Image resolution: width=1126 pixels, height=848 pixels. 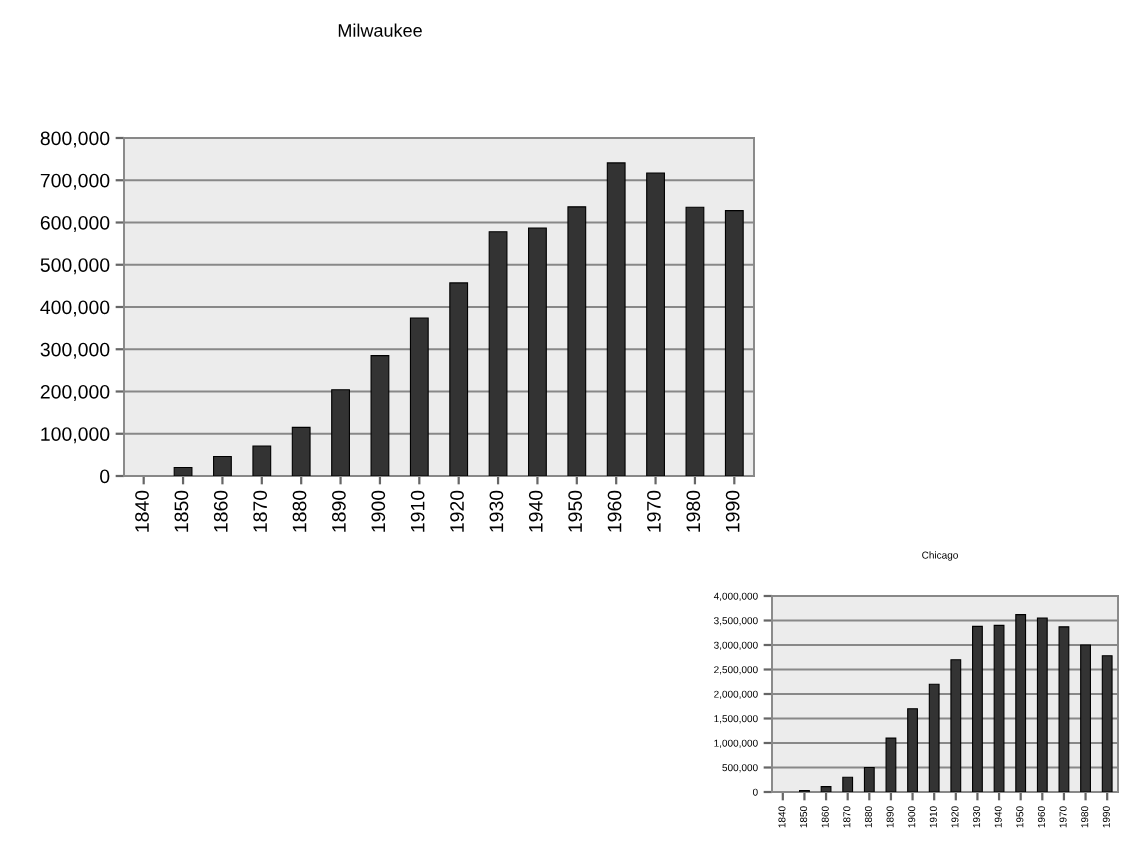 I want to click on x-tick-label: 1960, so click(x=614, y=511).